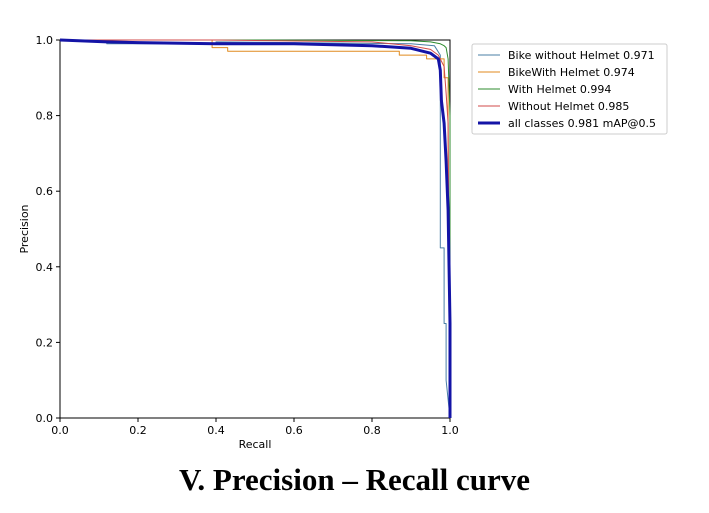  Describe the element at coordinates (60, 430) in the screenshot. I see `x-tick-label: 0.0` at that location.